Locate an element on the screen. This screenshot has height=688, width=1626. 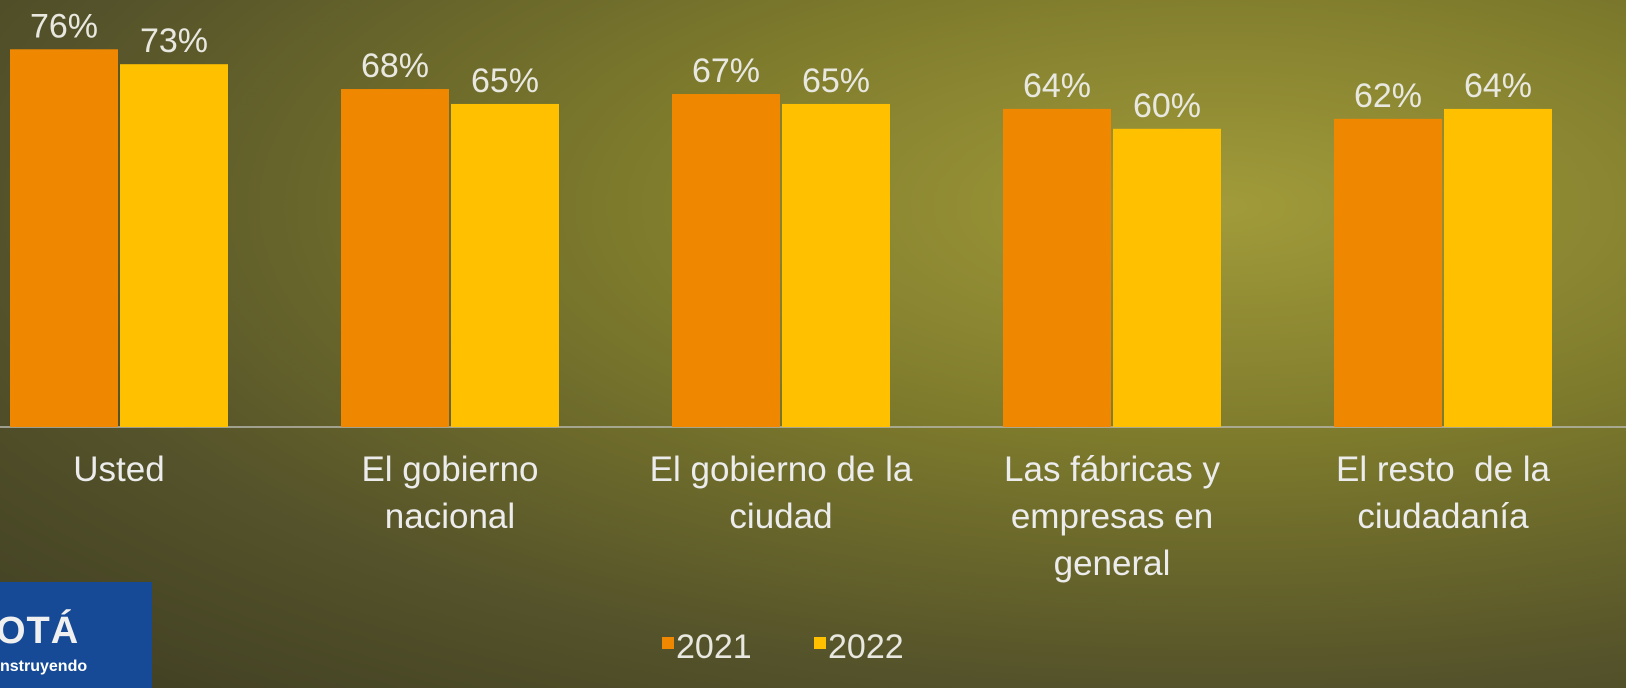
category-label: El resto de la ciudadanía is located at coordinates (1448, 493).